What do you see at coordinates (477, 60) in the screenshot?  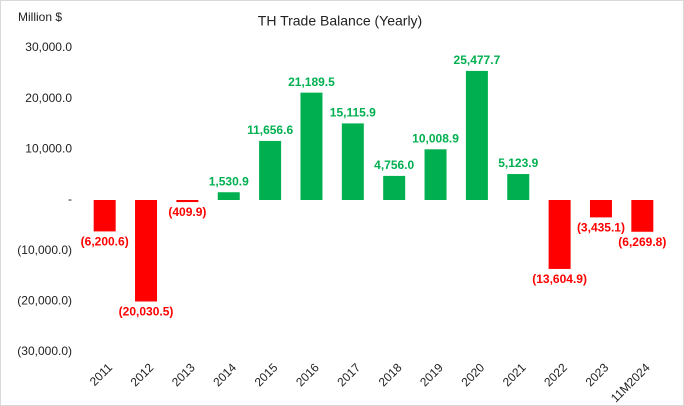 I see `data-label: 25,477.7` at bounding box center [477, 60].